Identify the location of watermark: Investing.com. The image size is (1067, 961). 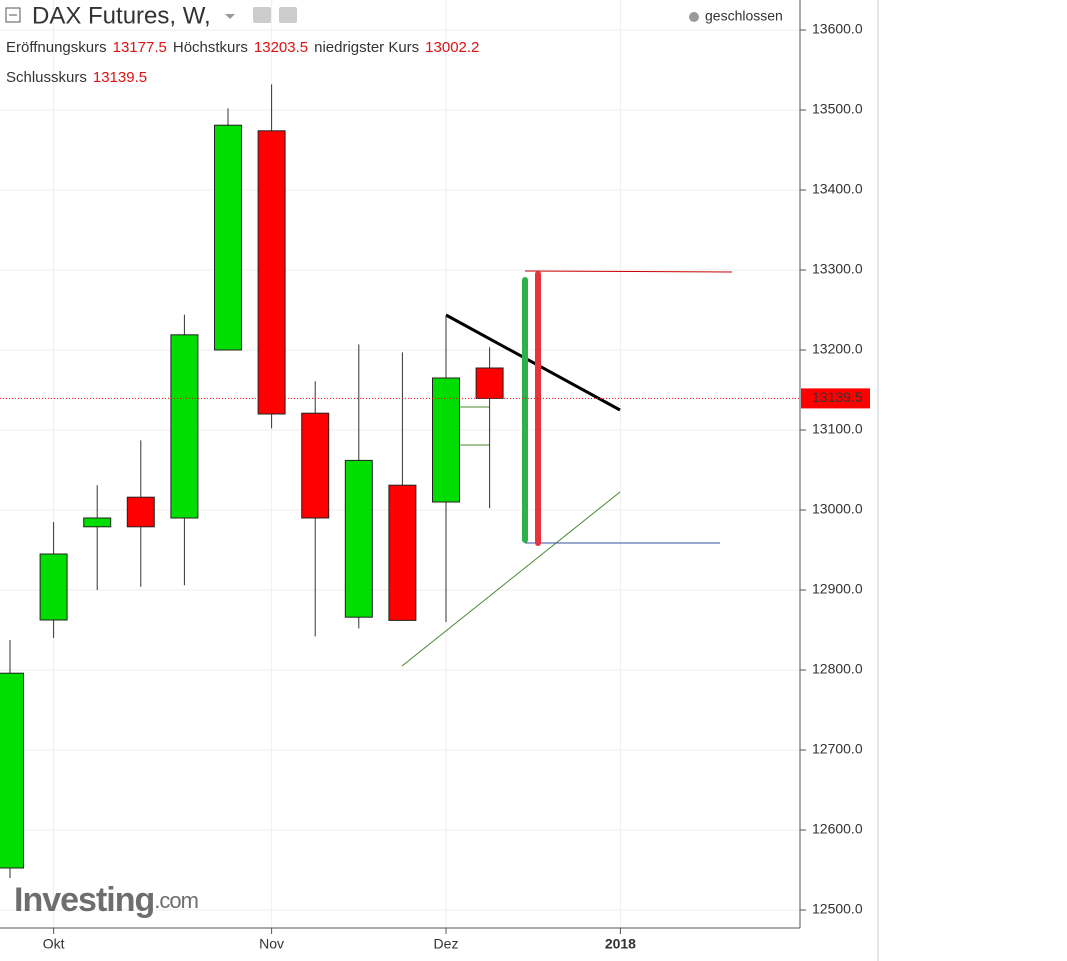
(106, 900).